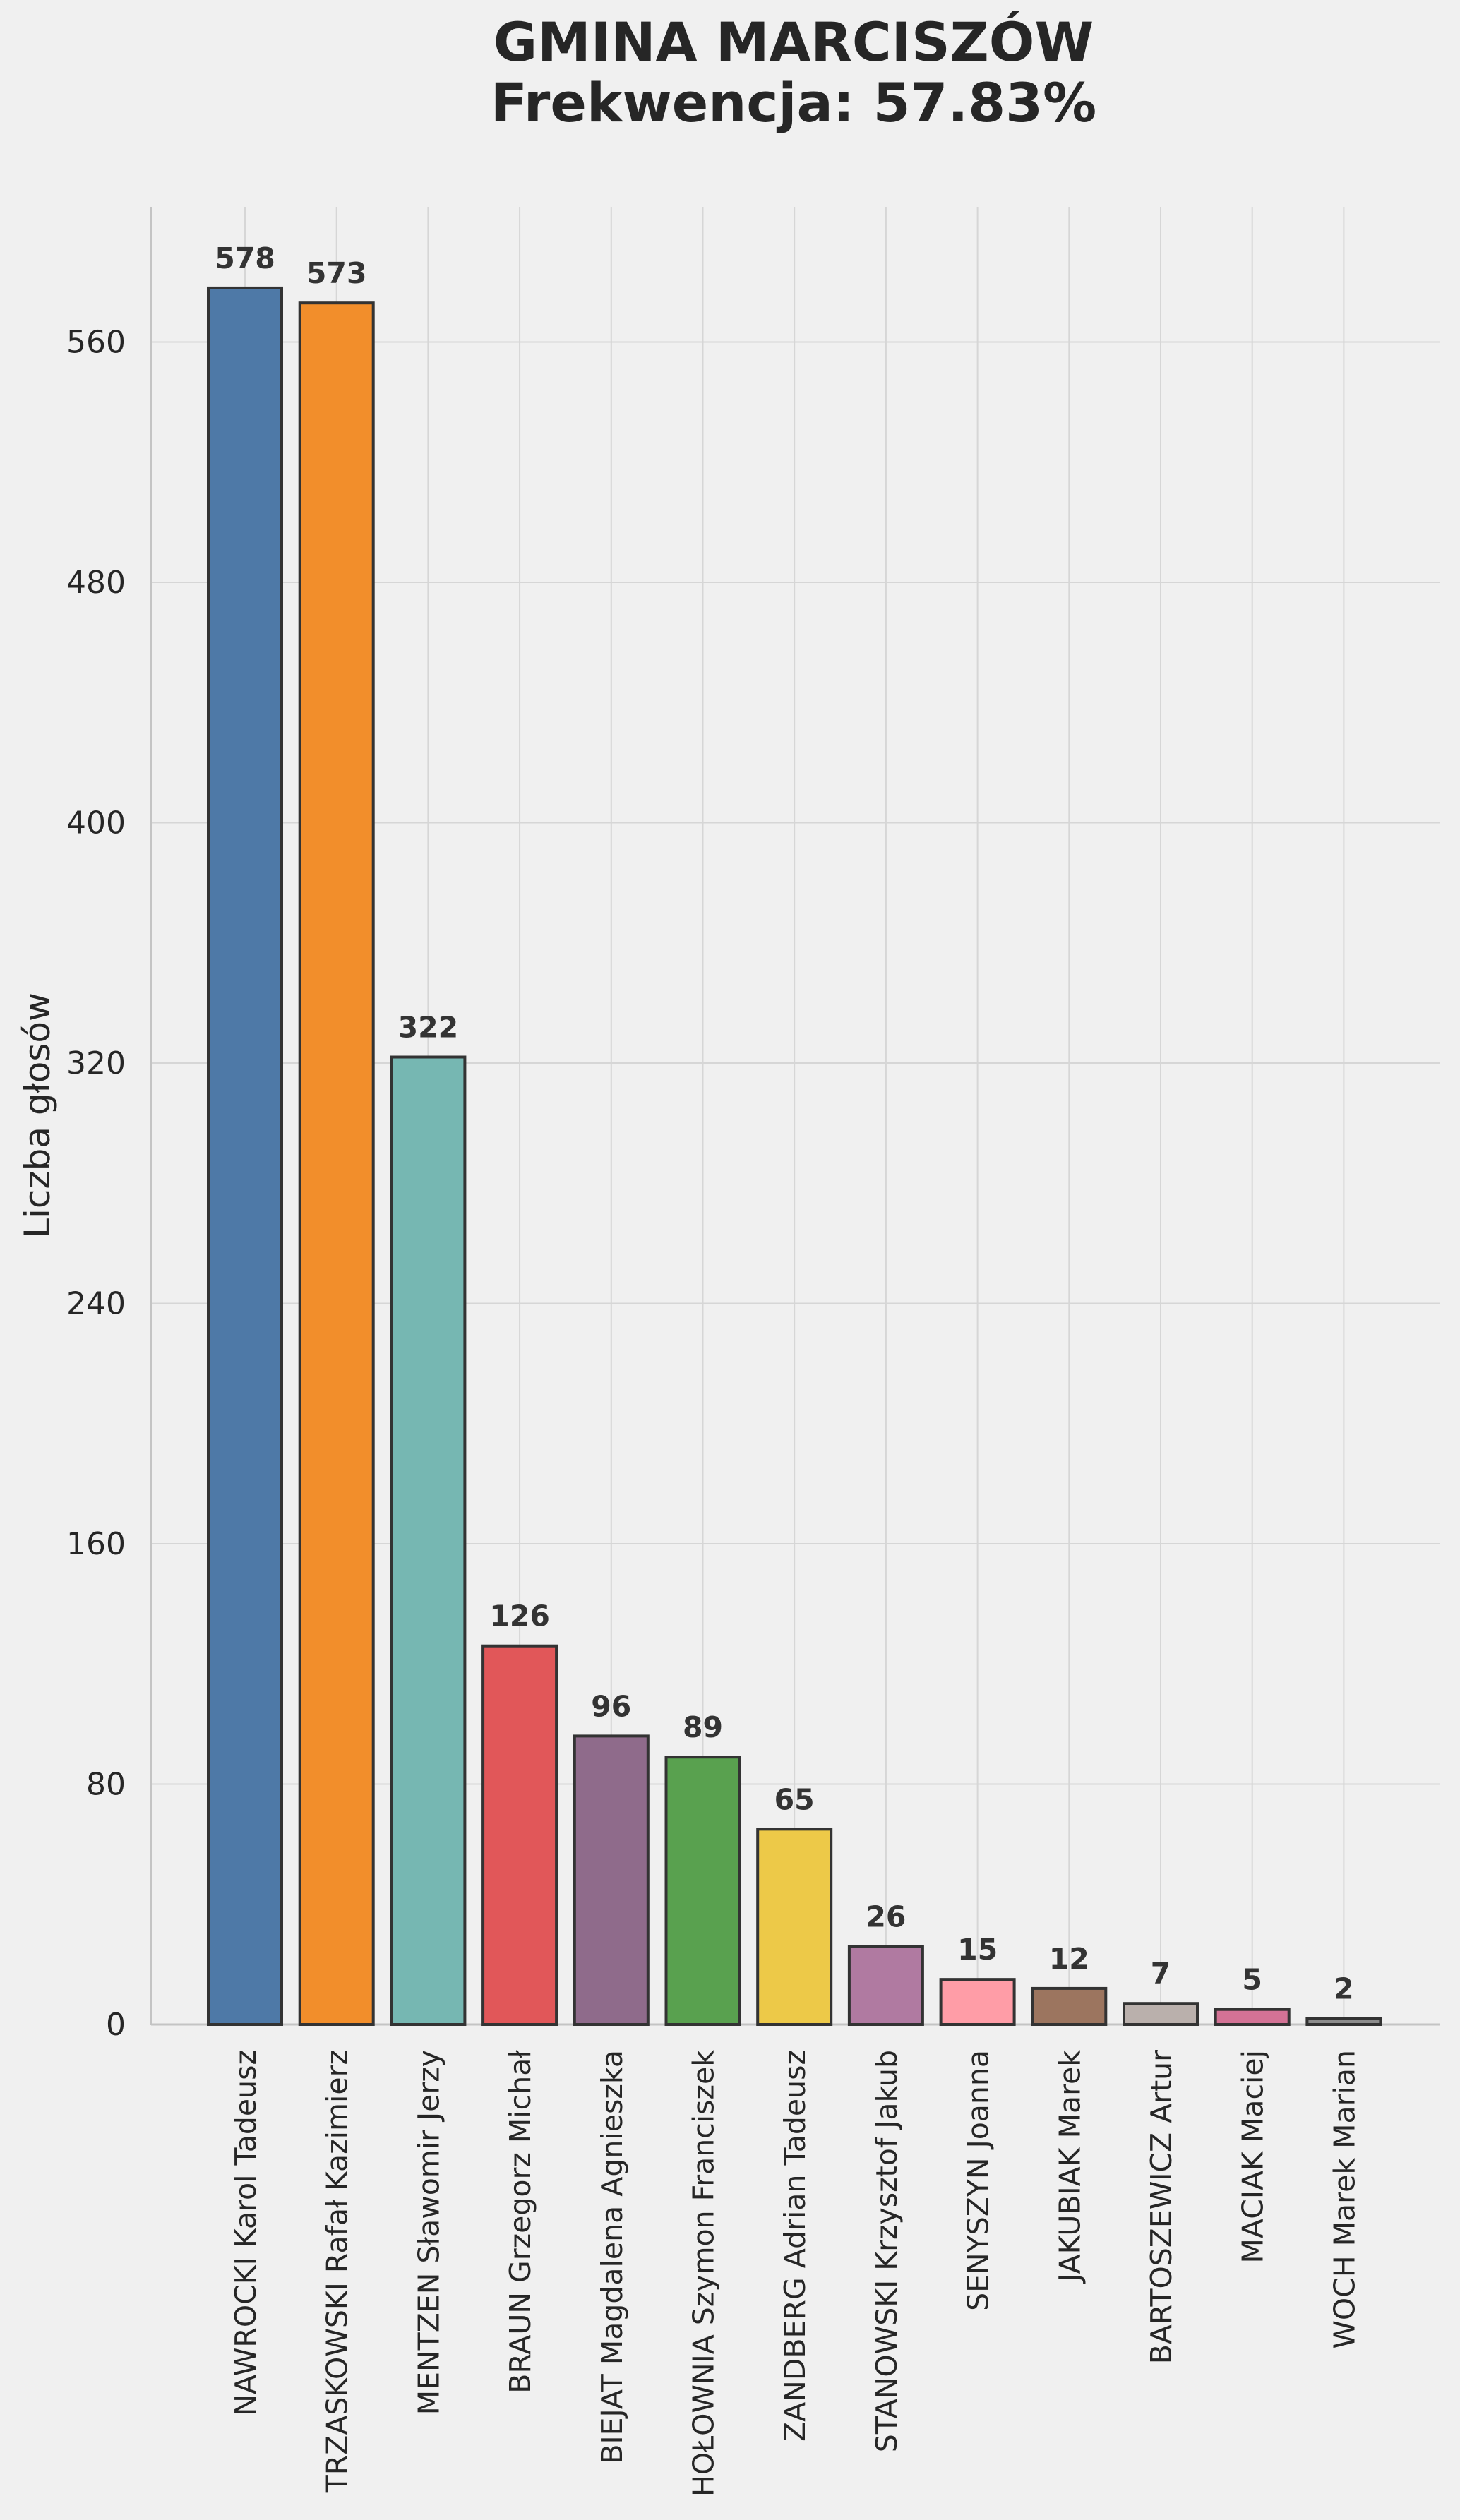  Describe the element at coordinates (887, 2251) in the screenshot. I see `x-tick-label: STANOWSKI Krzysztof Jakub` at that location.